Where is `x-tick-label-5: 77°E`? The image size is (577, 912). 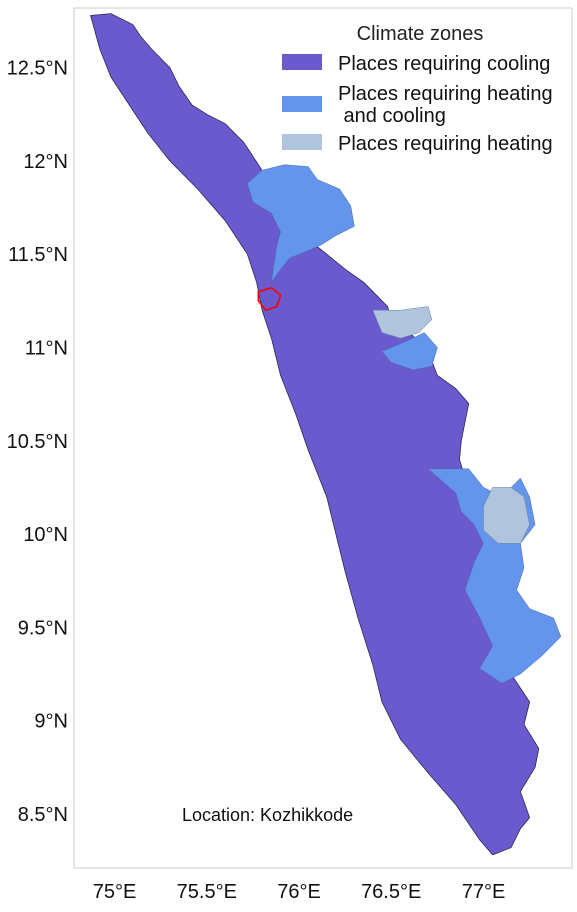 x-tick-label-5: 77°E is located at coordinates (484, 892).